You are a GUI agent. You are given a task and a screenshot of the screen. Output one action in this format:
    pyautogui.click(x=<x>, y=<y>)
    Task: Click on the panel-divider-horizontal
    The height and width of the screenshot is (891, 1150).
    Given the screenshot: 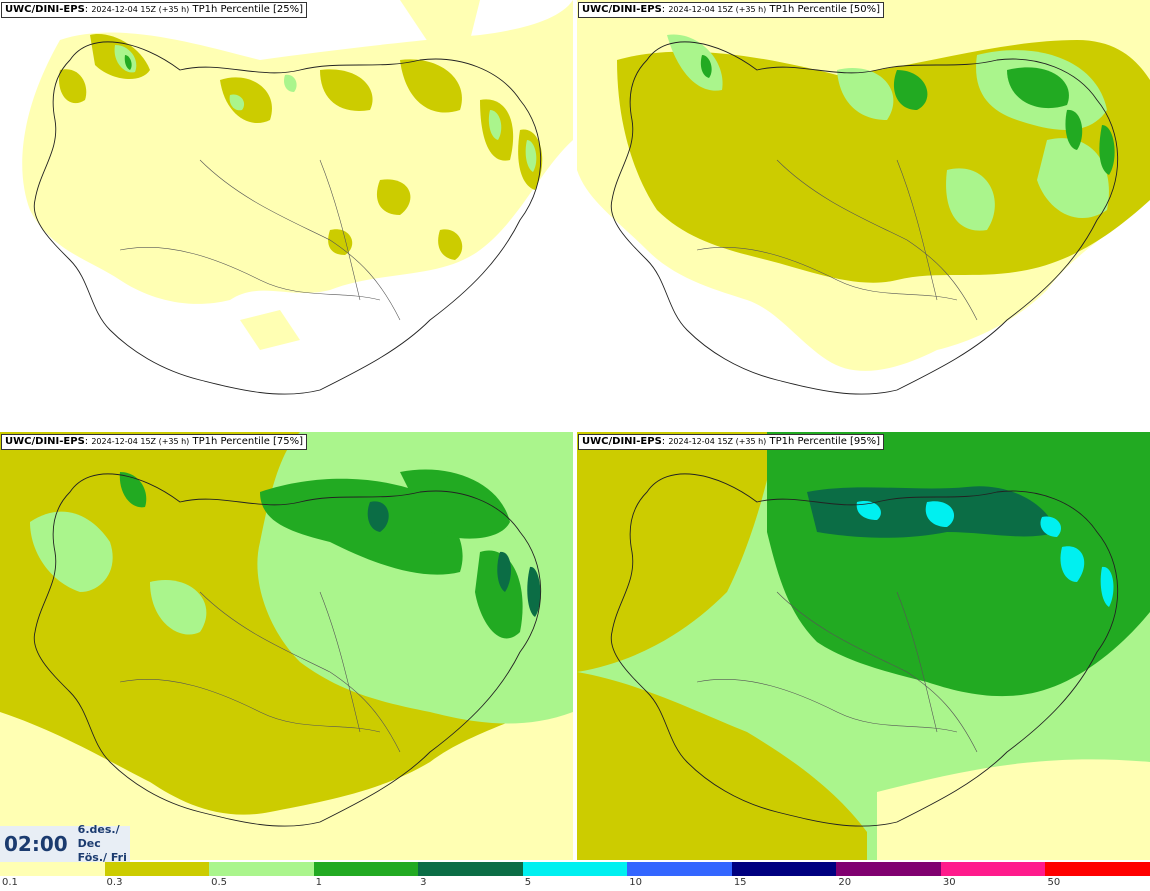 What is the action you would take?
    pyautogui.click(x=575, y=430)
    